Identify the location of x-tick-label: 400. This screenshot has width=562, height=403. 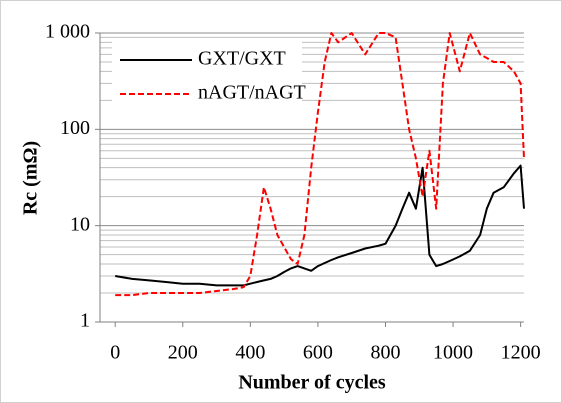
(250, 353).